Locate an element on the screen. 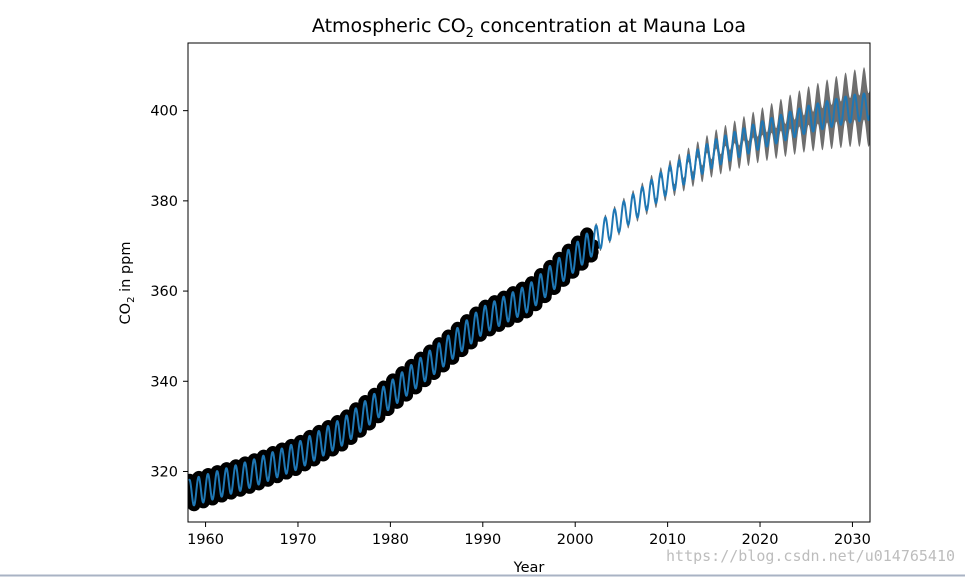  x-axis-label: Year is located at coordinates (529, 568).